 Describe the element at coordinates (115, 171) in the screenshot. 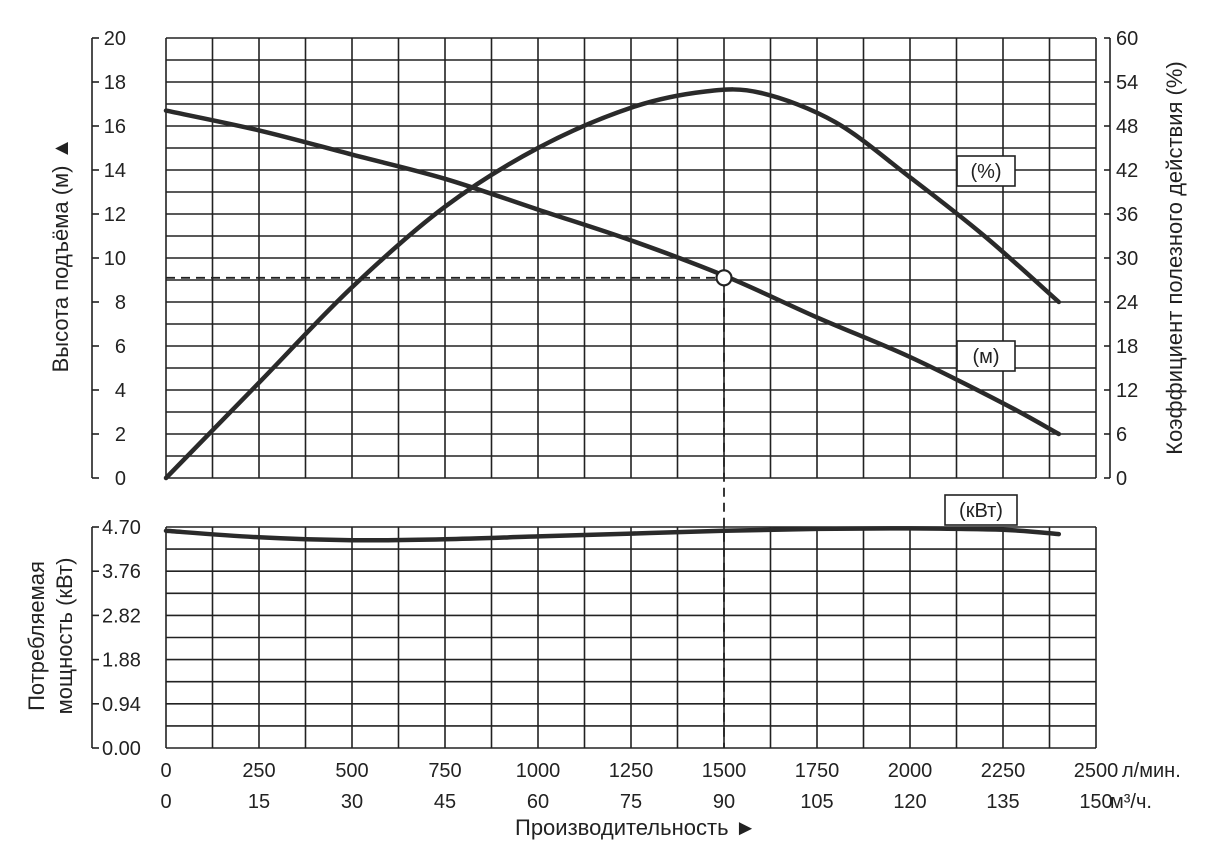

I see `head-tick-label: 14` at that location.